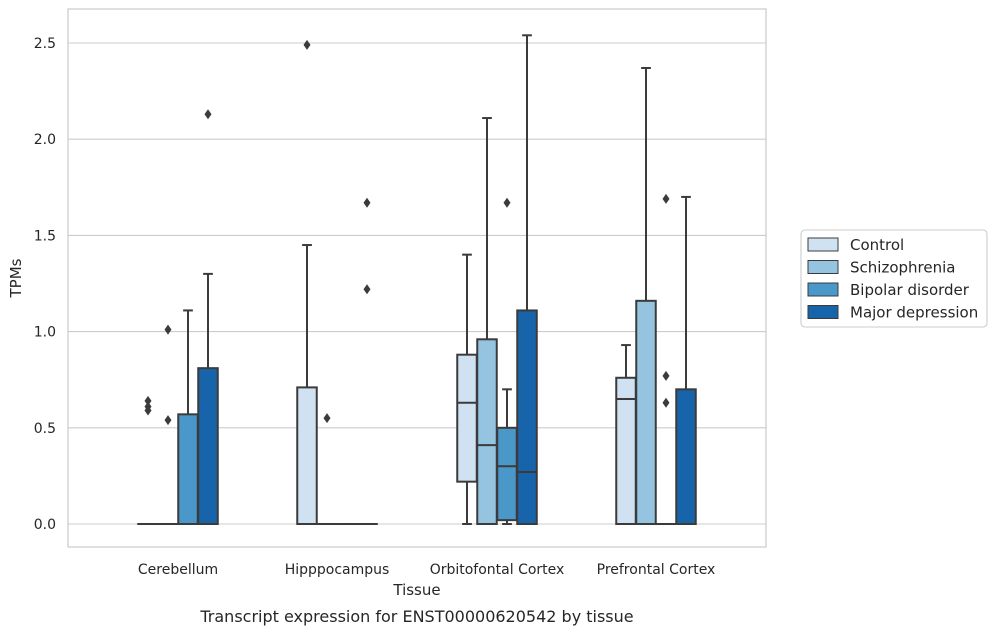 The image size is (997, 634). I want to click on x-tick-label: Orbitofontal Cortex, so click(497, 570).